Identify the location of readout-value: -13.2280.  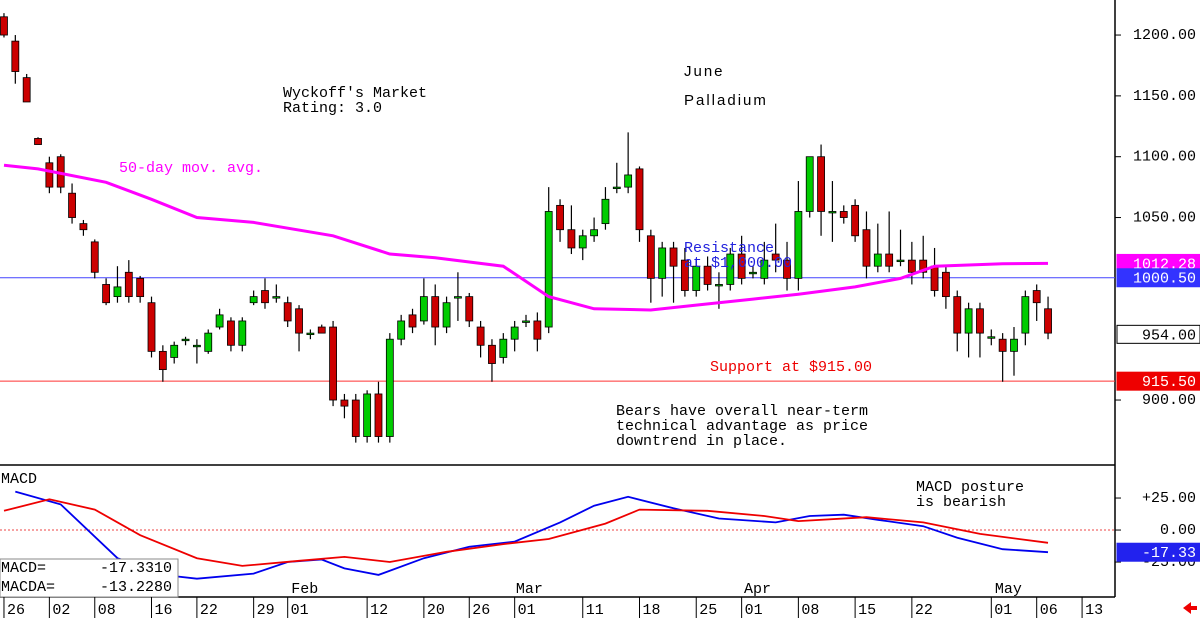
(136, 587).